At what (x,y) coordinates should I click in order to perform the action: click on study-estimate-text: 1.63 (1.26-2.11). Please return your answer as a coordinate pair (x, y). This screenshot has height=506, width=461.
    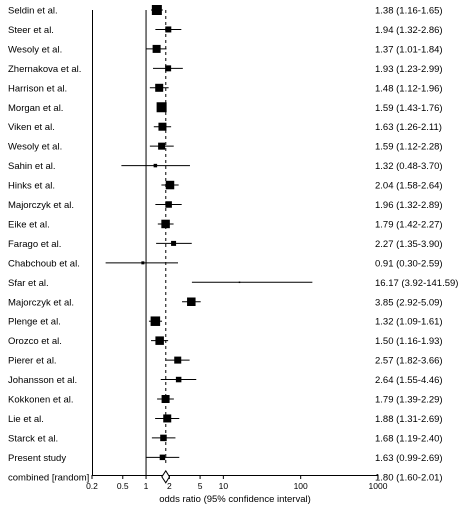
    Looking at the image, I should click on (408, 127).